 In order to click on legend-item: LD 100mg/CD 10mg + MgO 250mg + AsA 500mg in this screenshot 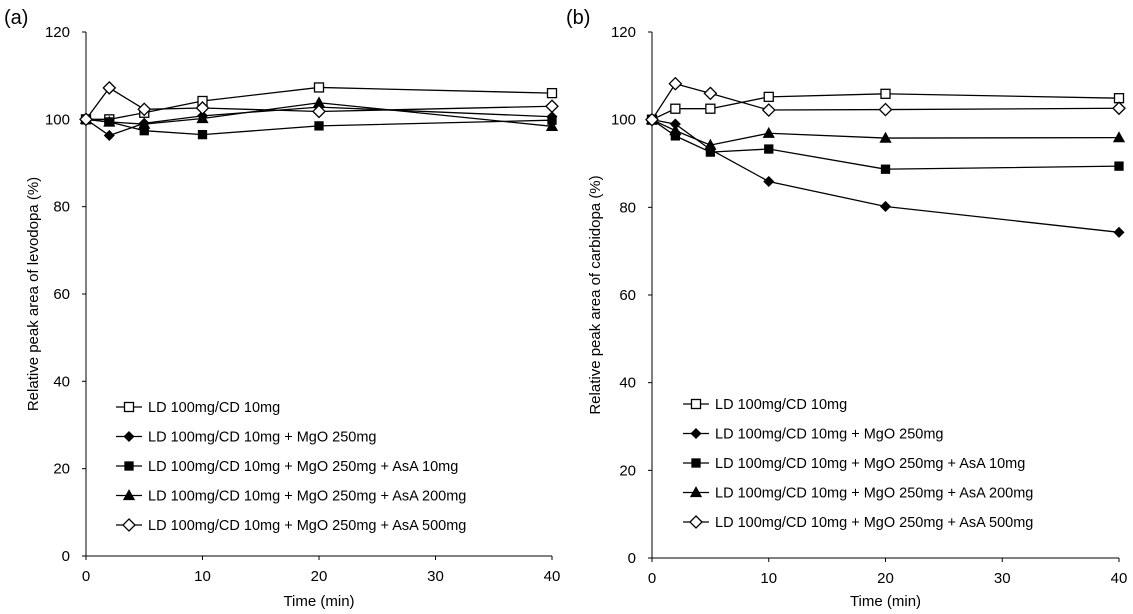, I will do `click(291, 526)`.